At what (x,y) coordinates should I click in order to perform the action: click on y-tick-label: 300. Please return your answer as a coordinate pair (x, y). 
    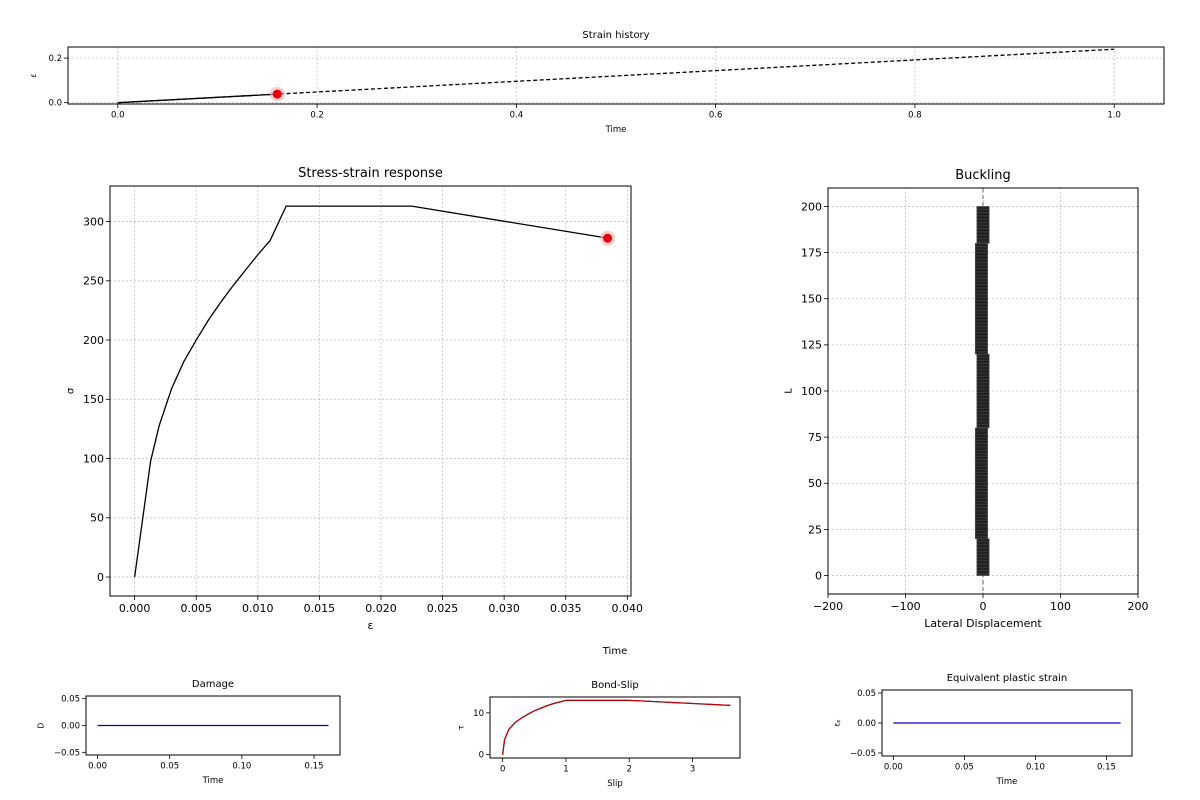
    Looking at the image, I should click on (93, 221).